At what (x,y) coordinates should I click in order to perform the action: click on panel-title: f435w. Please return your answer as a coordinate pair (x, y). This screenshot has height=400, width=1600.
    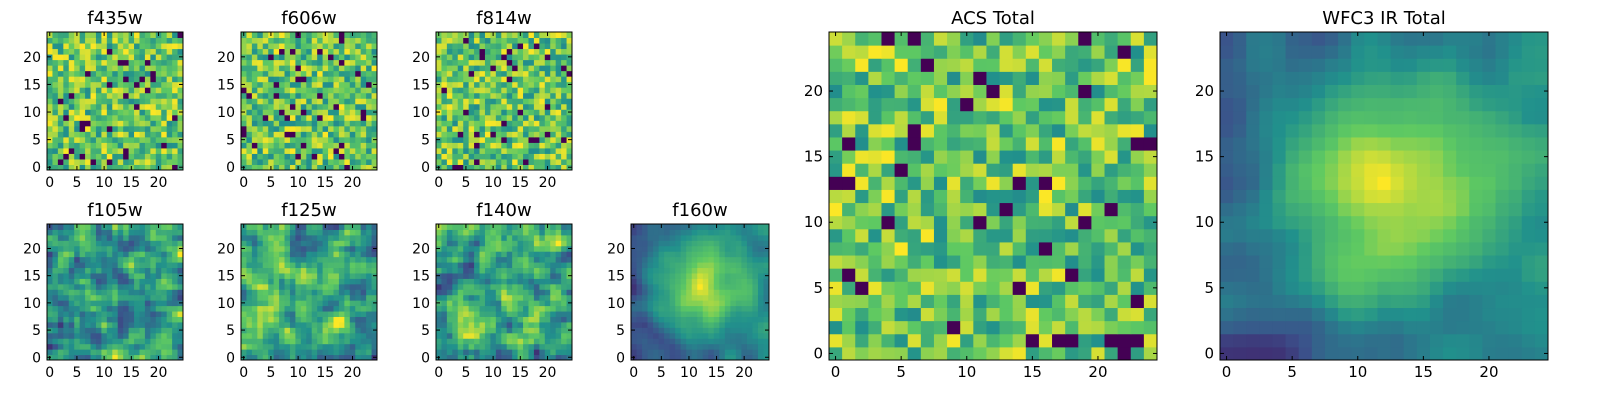
    Looking at the image, I should click on (114, 18).